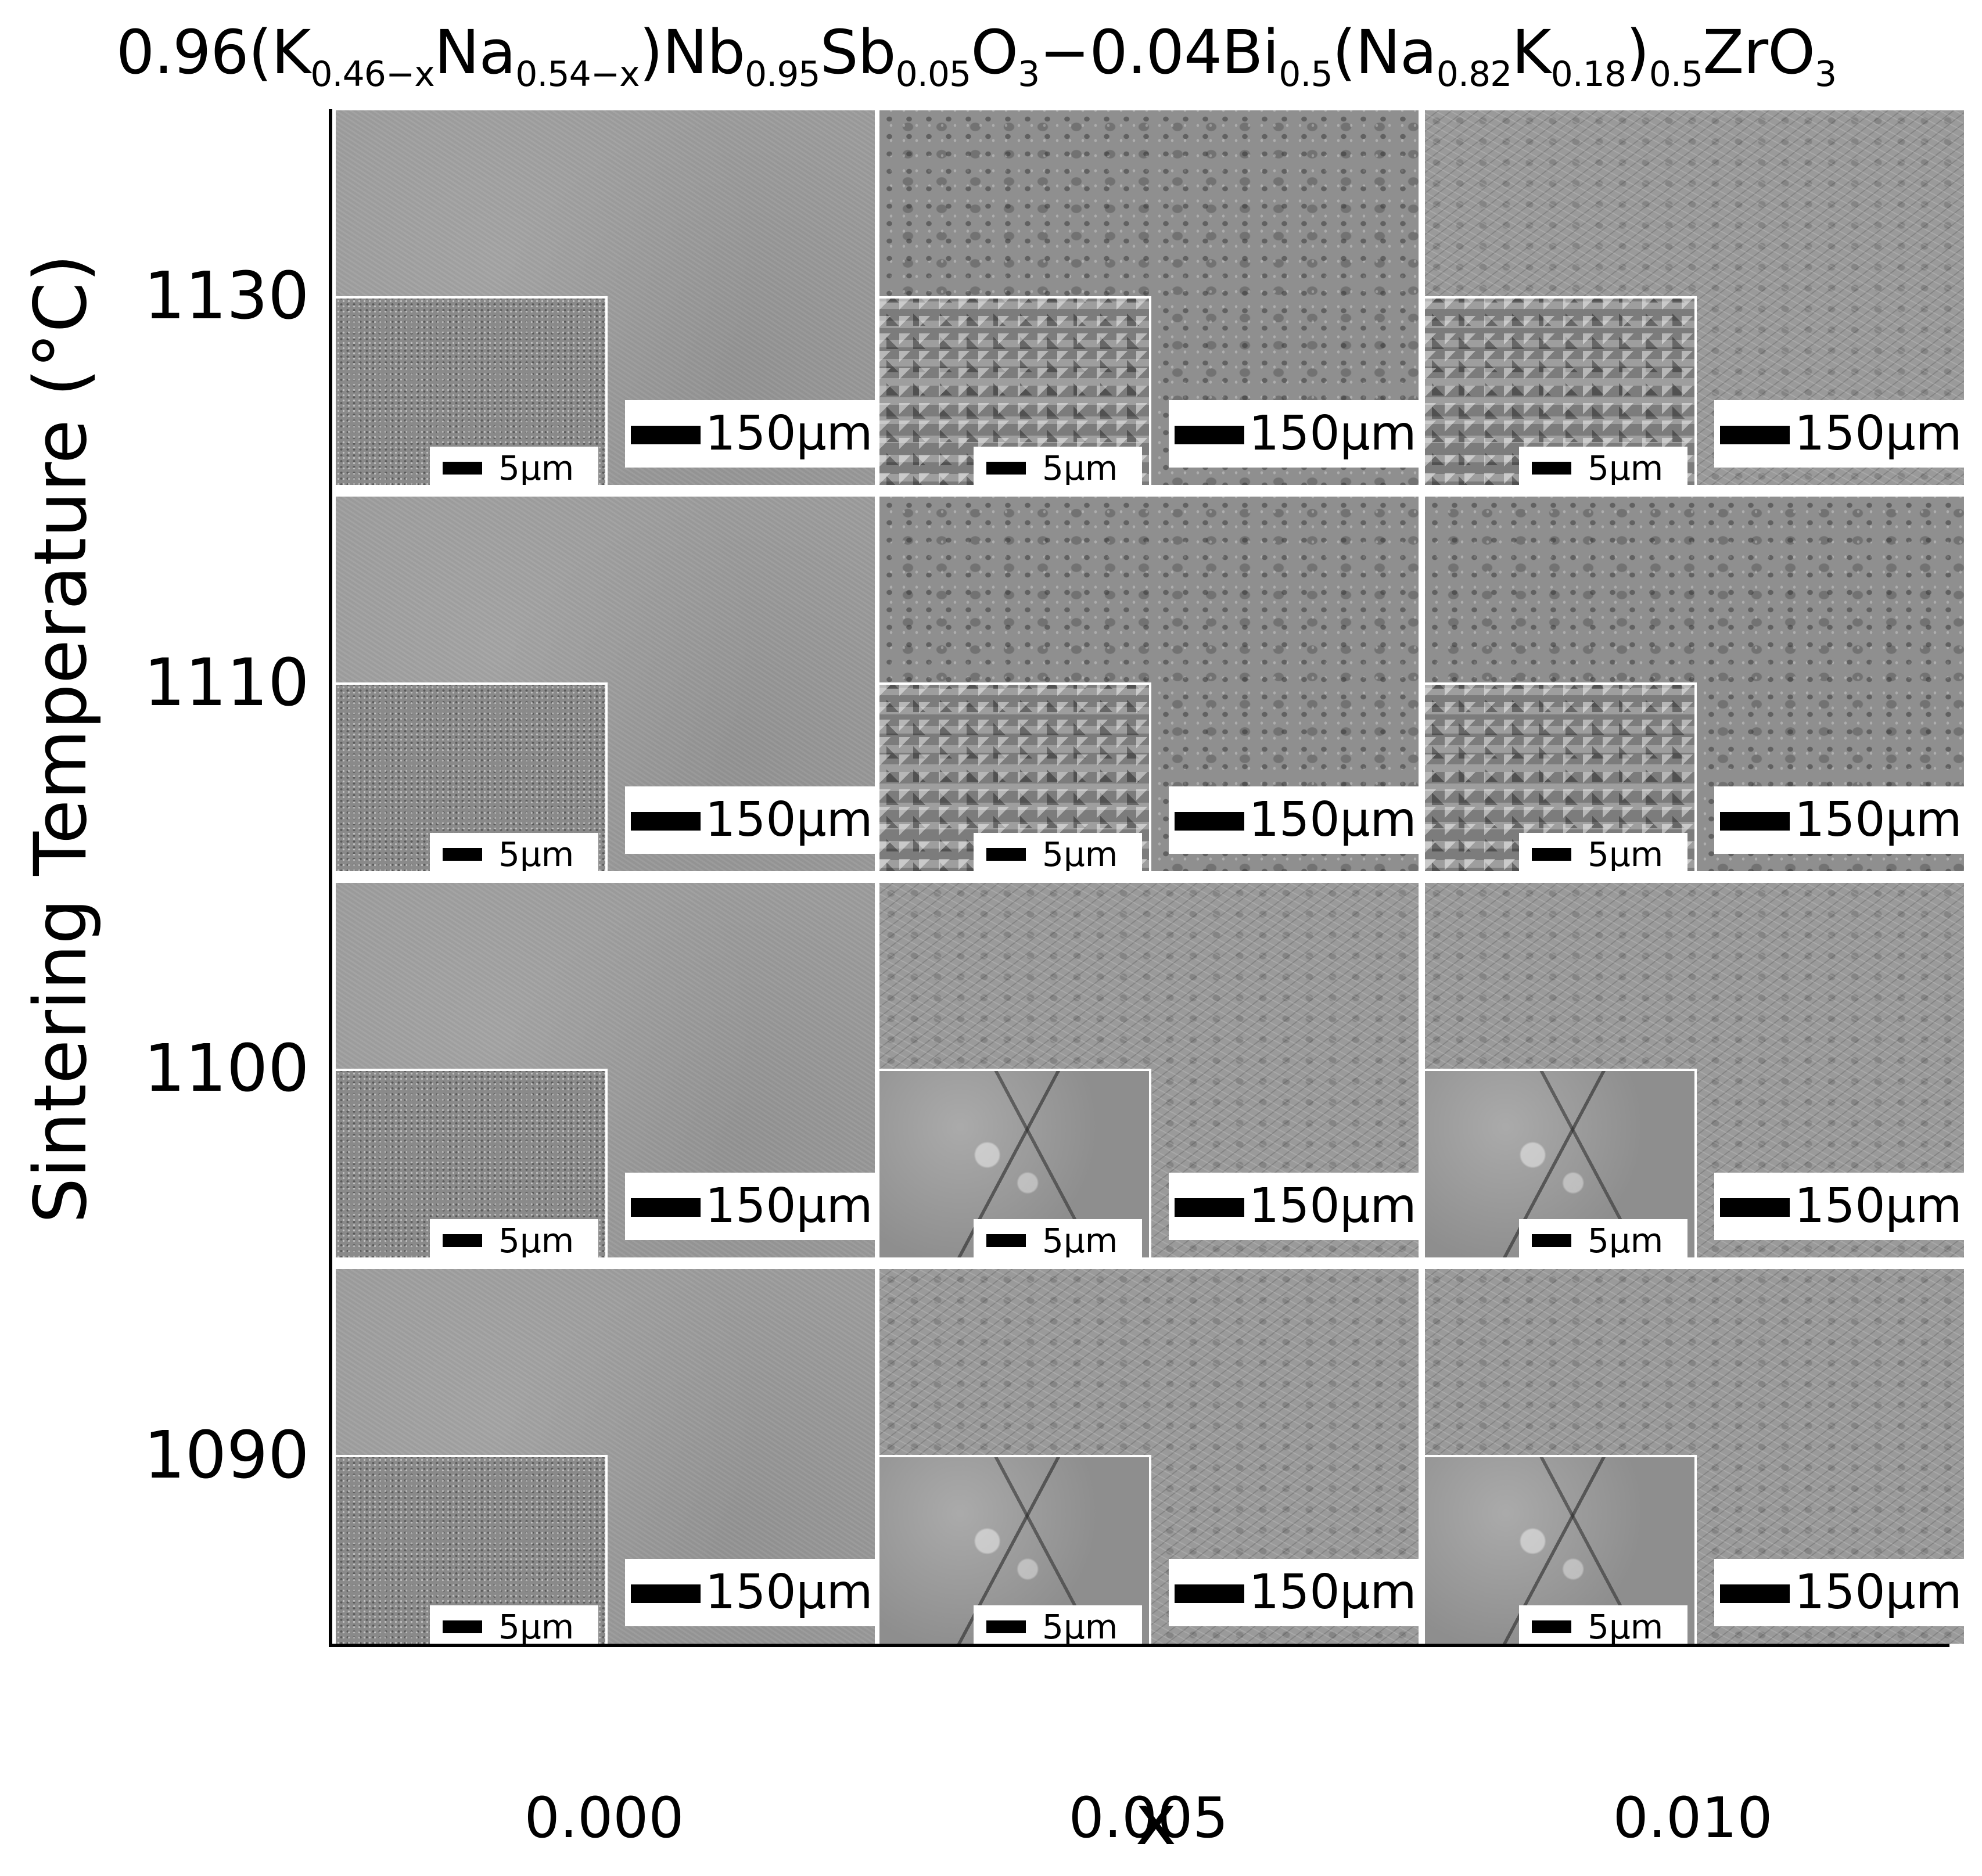 This screenshot has height=1876, width=1982. Describe the element at coordinates (1139, 1646) in the screenshot. I see `x-axis-line` at that location.